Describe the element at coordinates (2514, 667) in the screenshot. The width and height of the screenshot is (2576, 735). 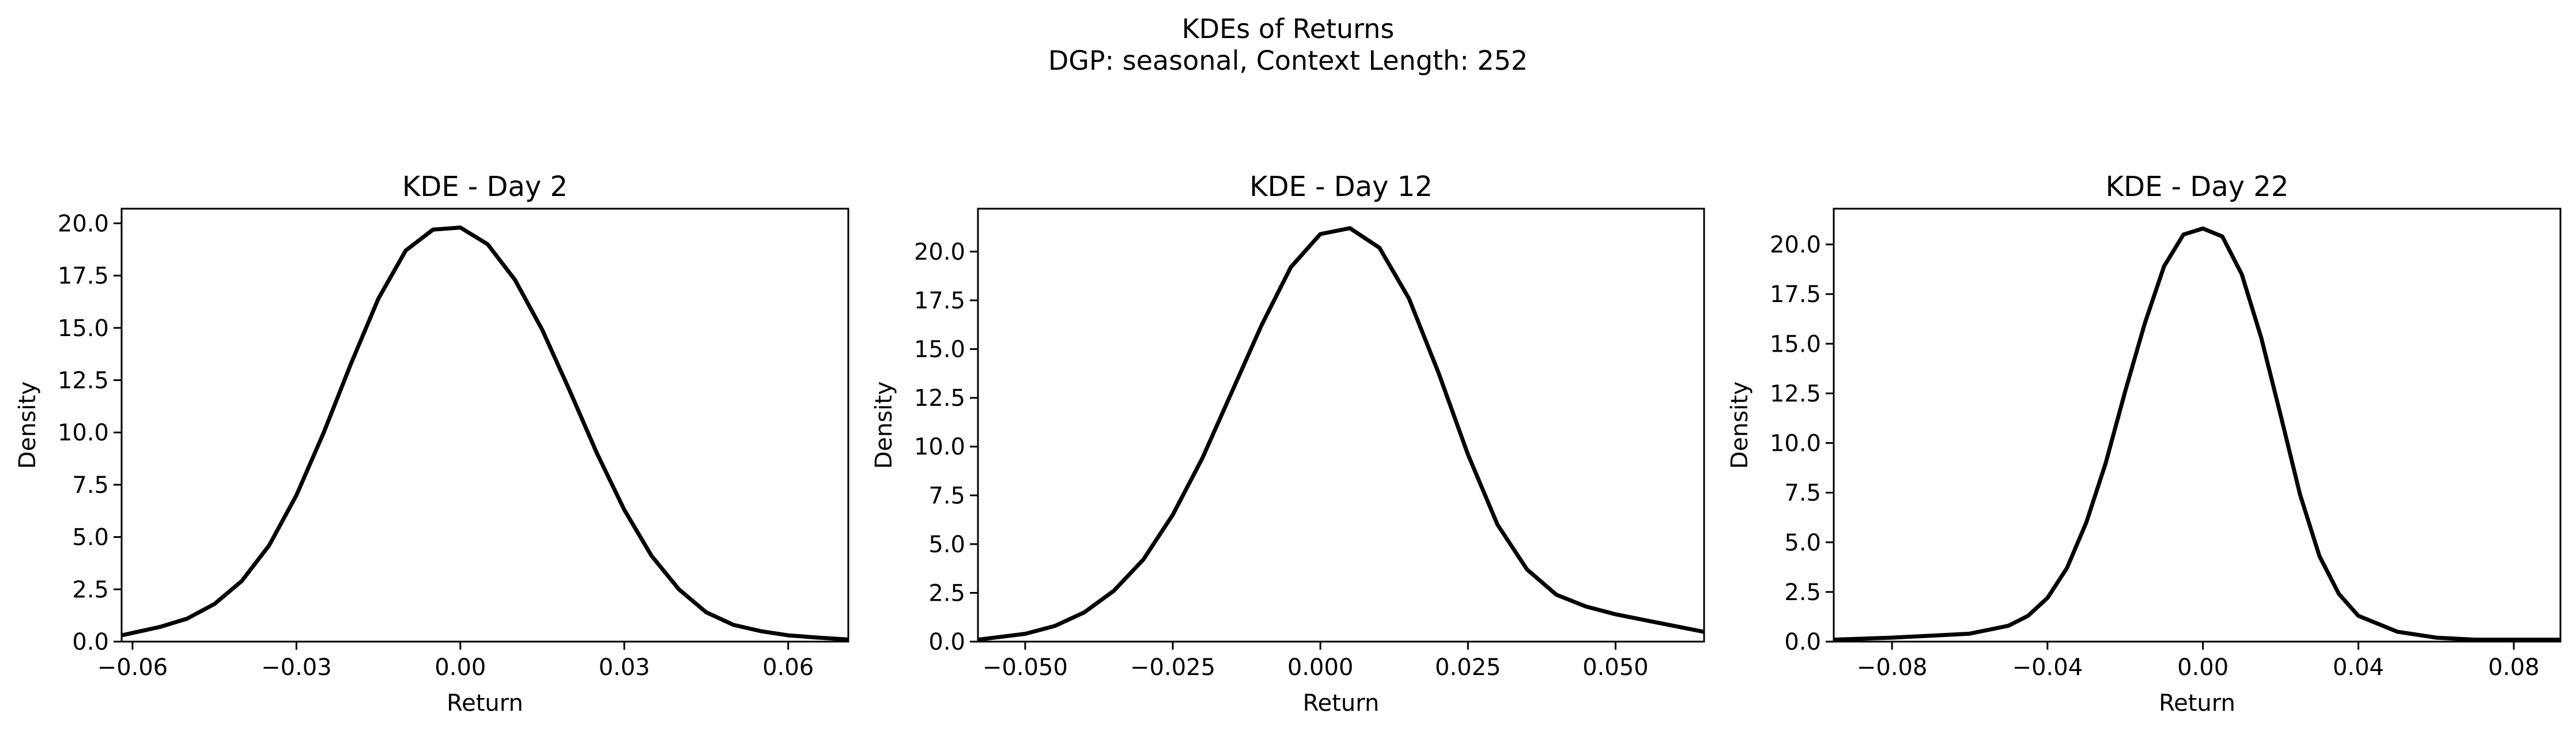
I see `x-tick-label: 0.08` at that location.